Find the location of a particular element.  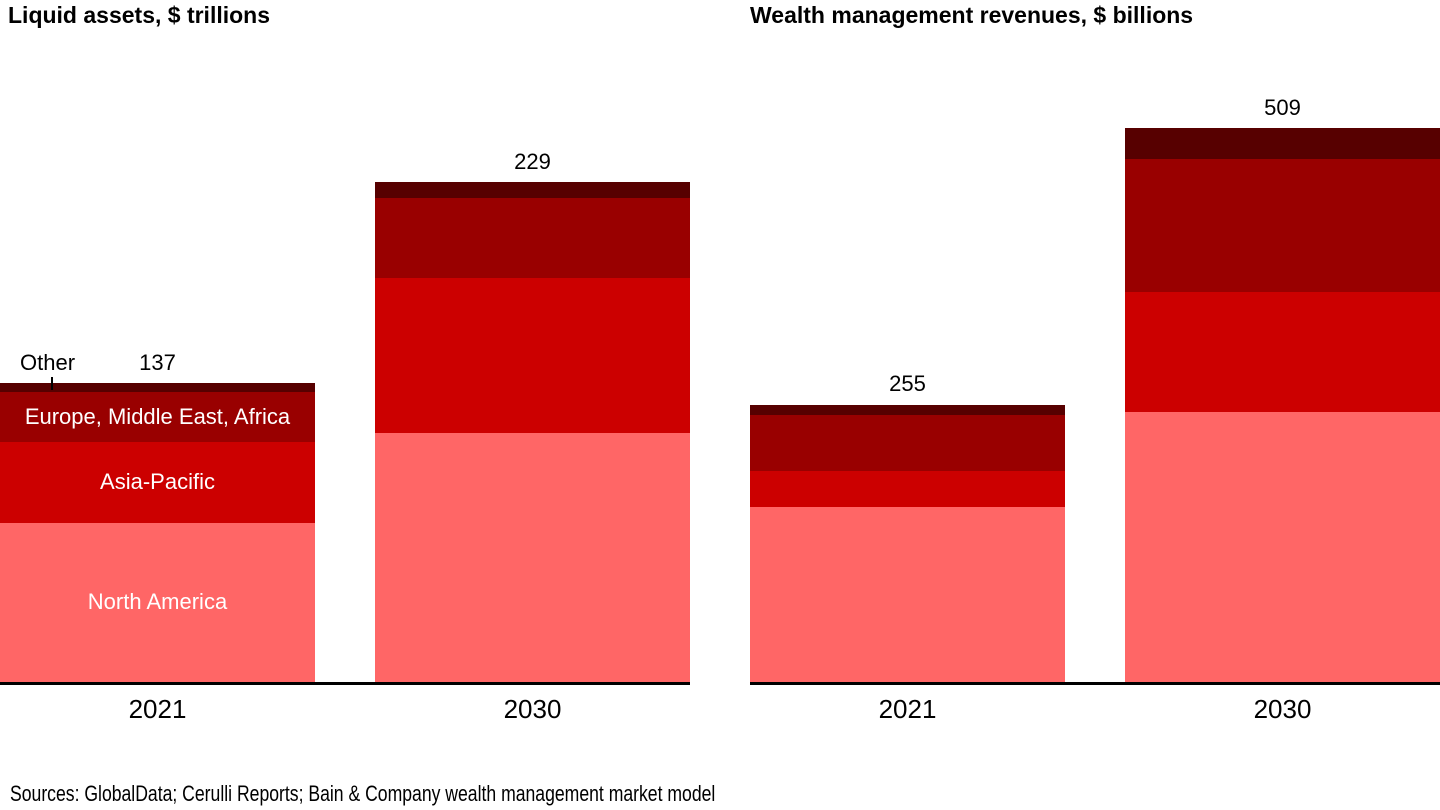

other-callout-tick is located at coordinates (52, 383).